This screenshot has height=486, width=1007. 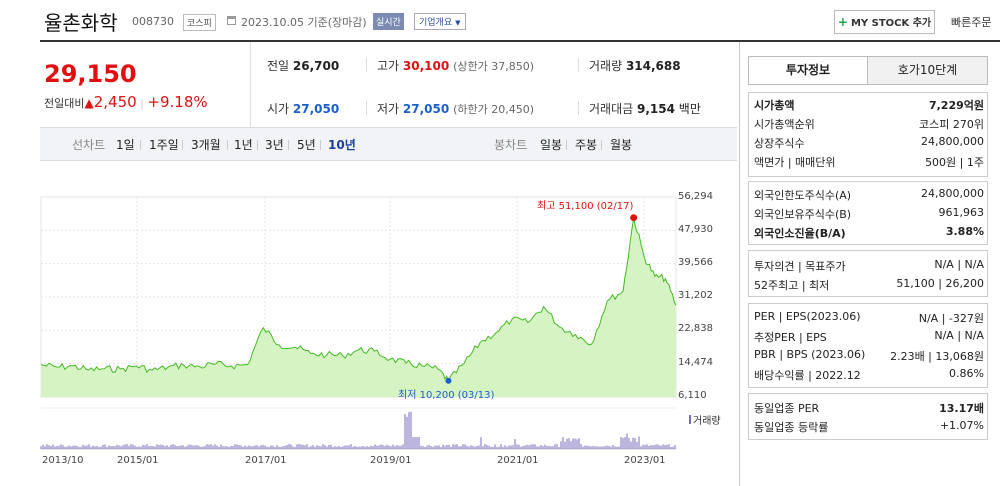 I want to click on panel-divider, so click(x=739, y=264).